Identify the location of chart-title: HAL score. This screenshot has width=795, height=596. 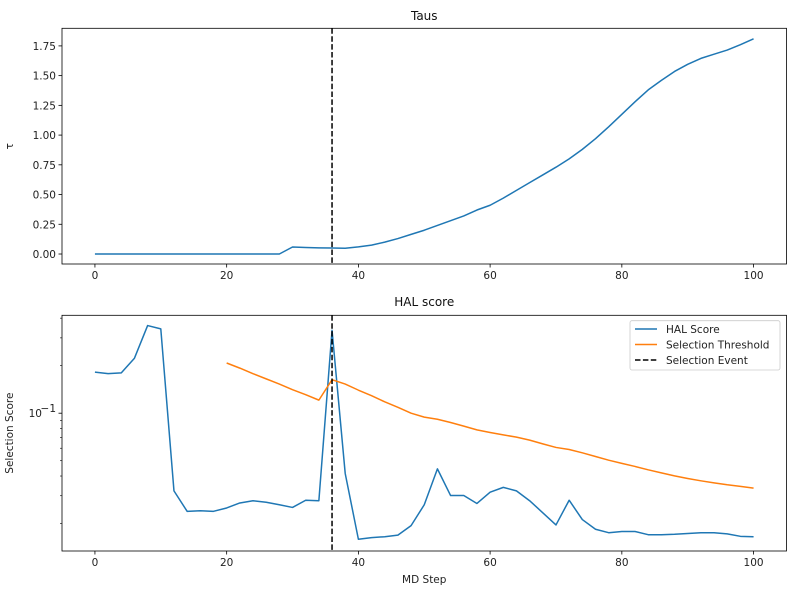
(424, 302).